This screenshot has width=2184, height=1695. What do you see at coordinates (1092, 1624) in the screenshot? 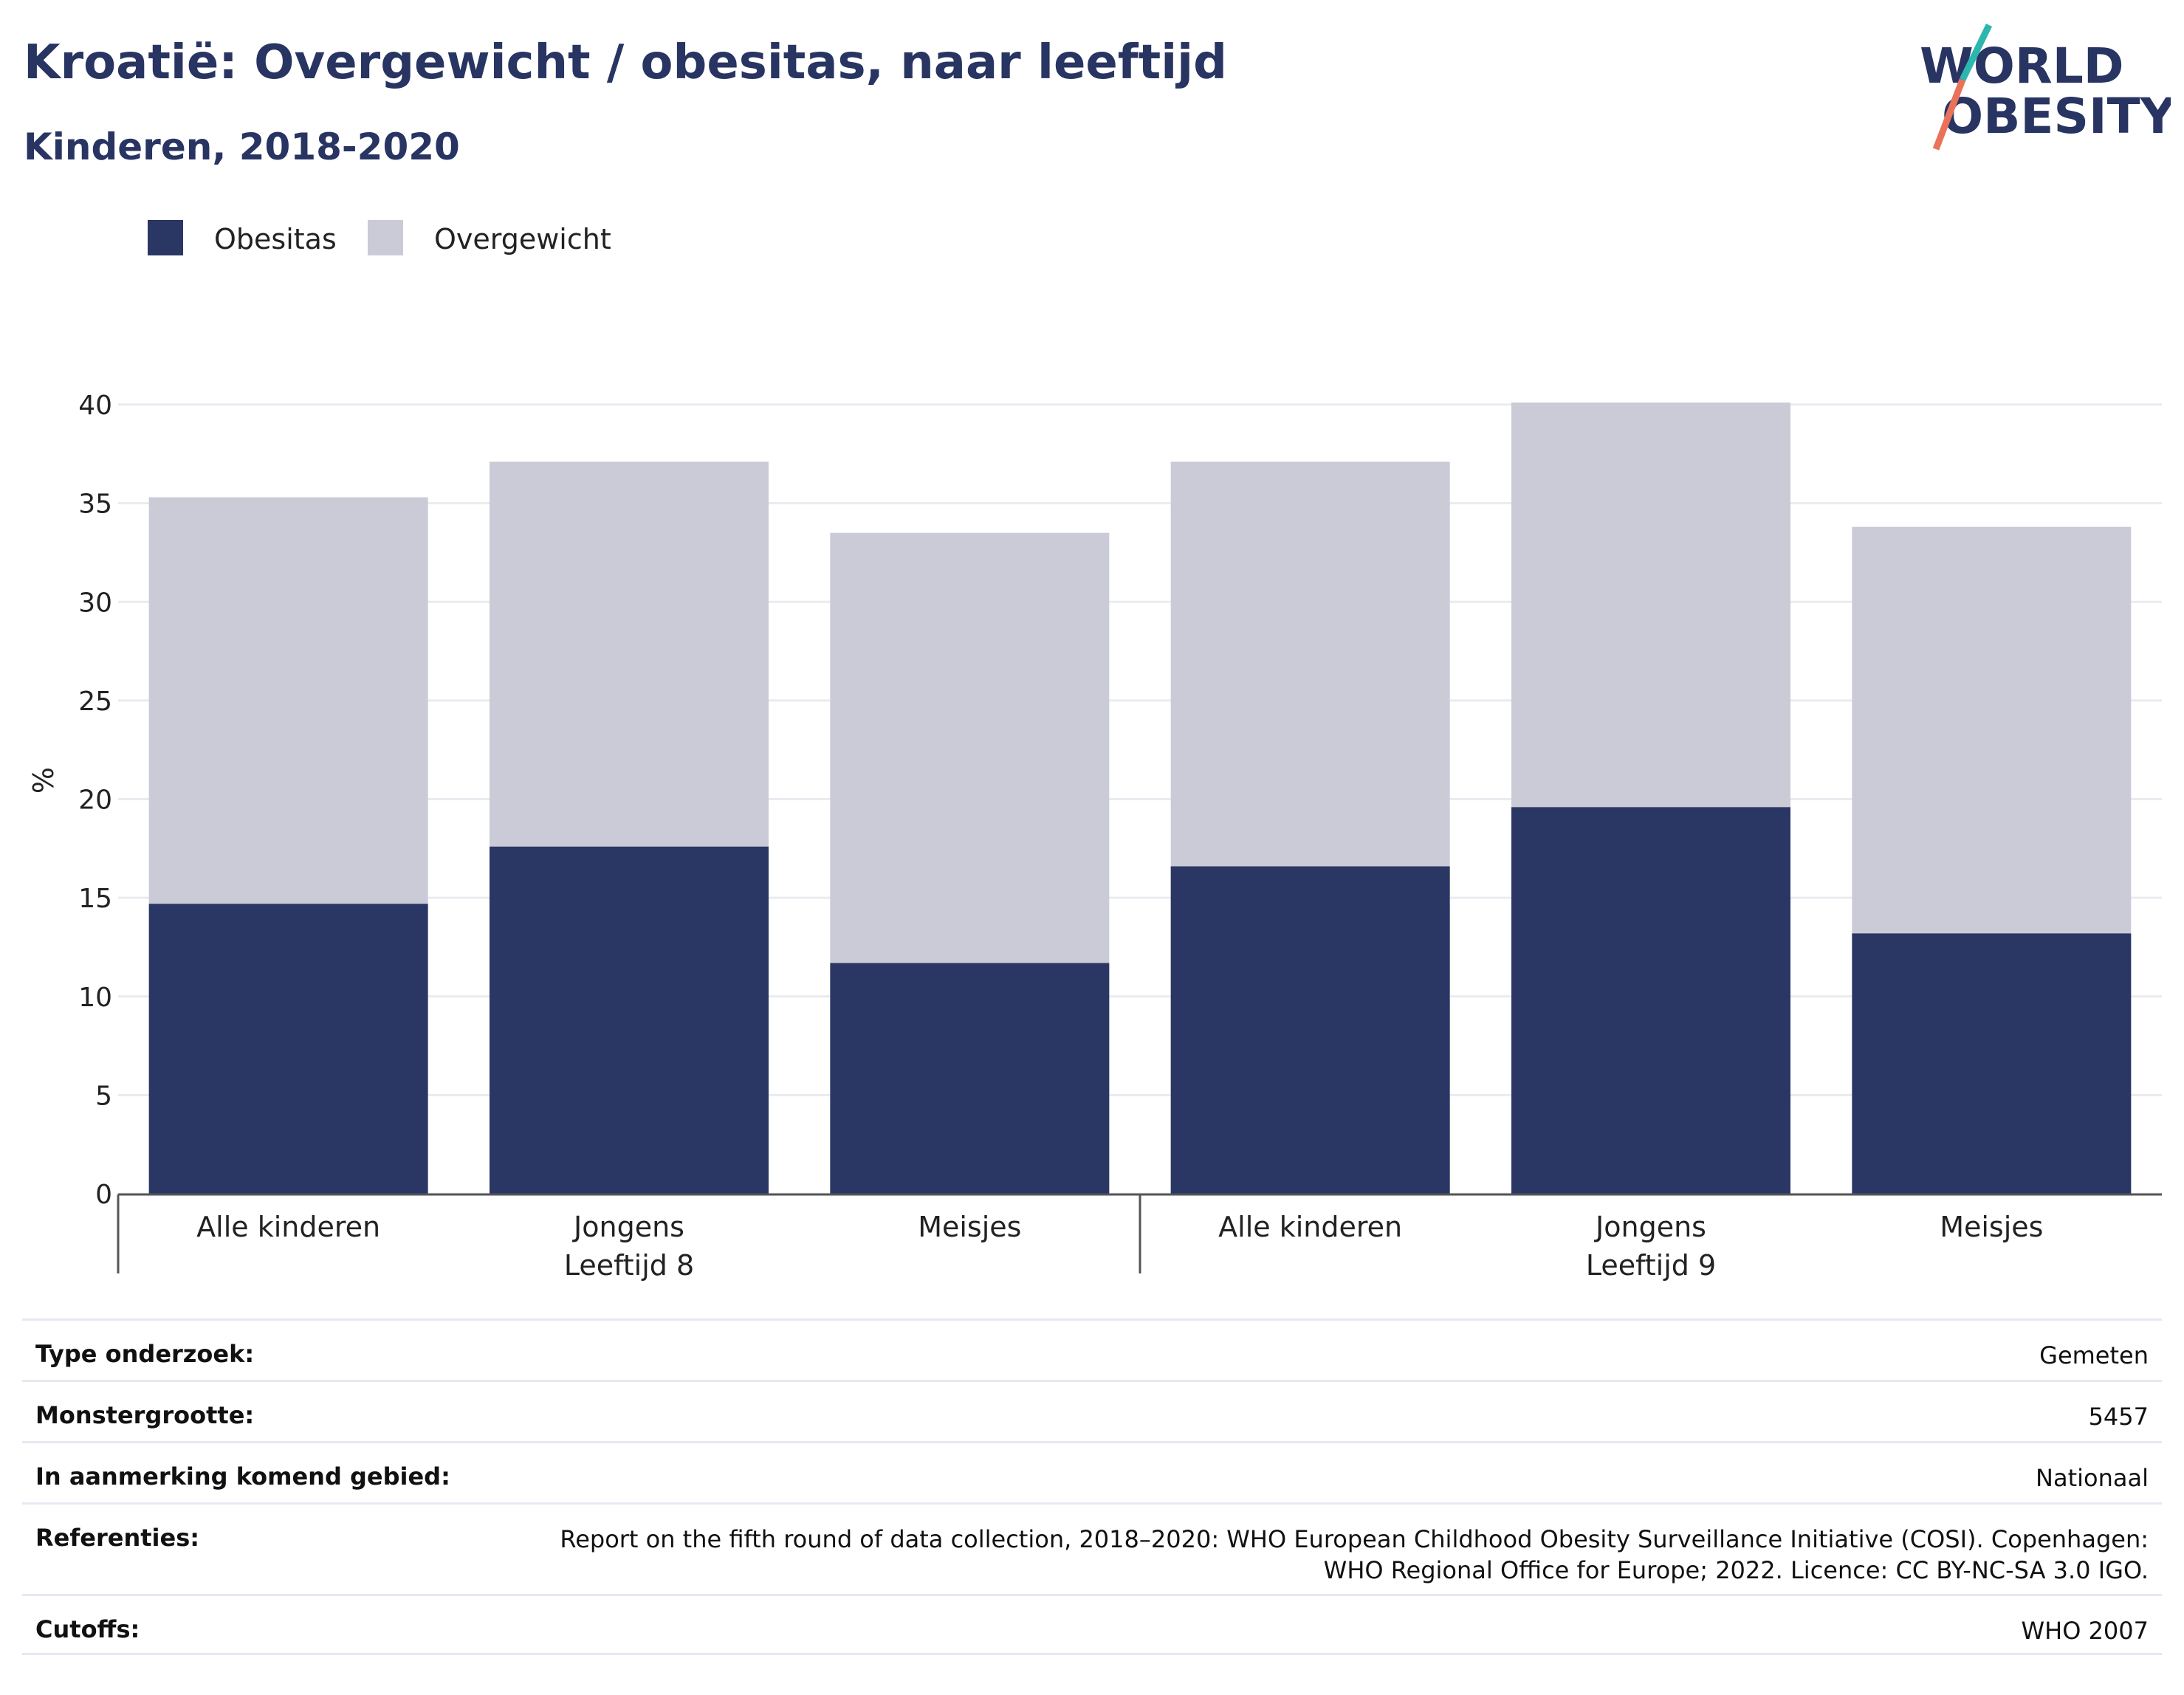
I see `meta-row-cutoffs: Cutoffs: WHO 2007` at bounding box center [1092, 1624].